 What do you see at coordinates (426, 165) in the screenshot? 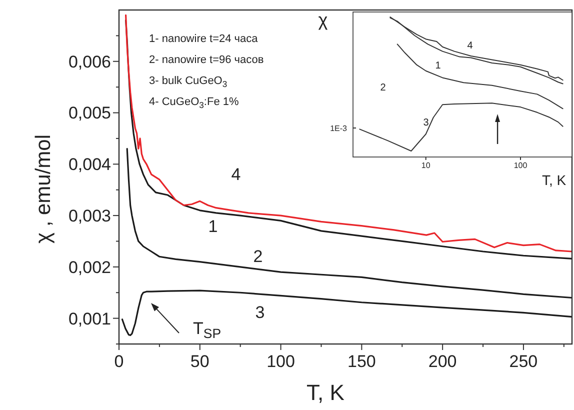
I see `x-tick-label: 10` at bounding box center [426, 165].